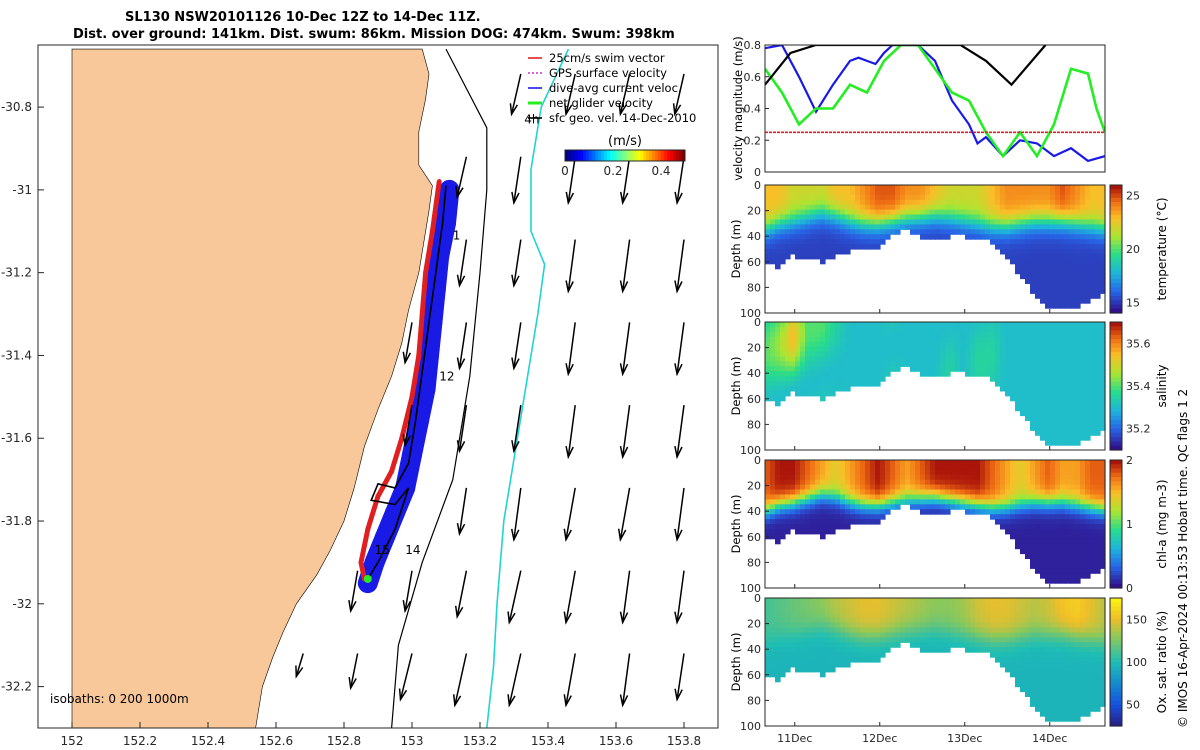  I want to click on legend-label: dive-avg current veloc., so click(615, 88).